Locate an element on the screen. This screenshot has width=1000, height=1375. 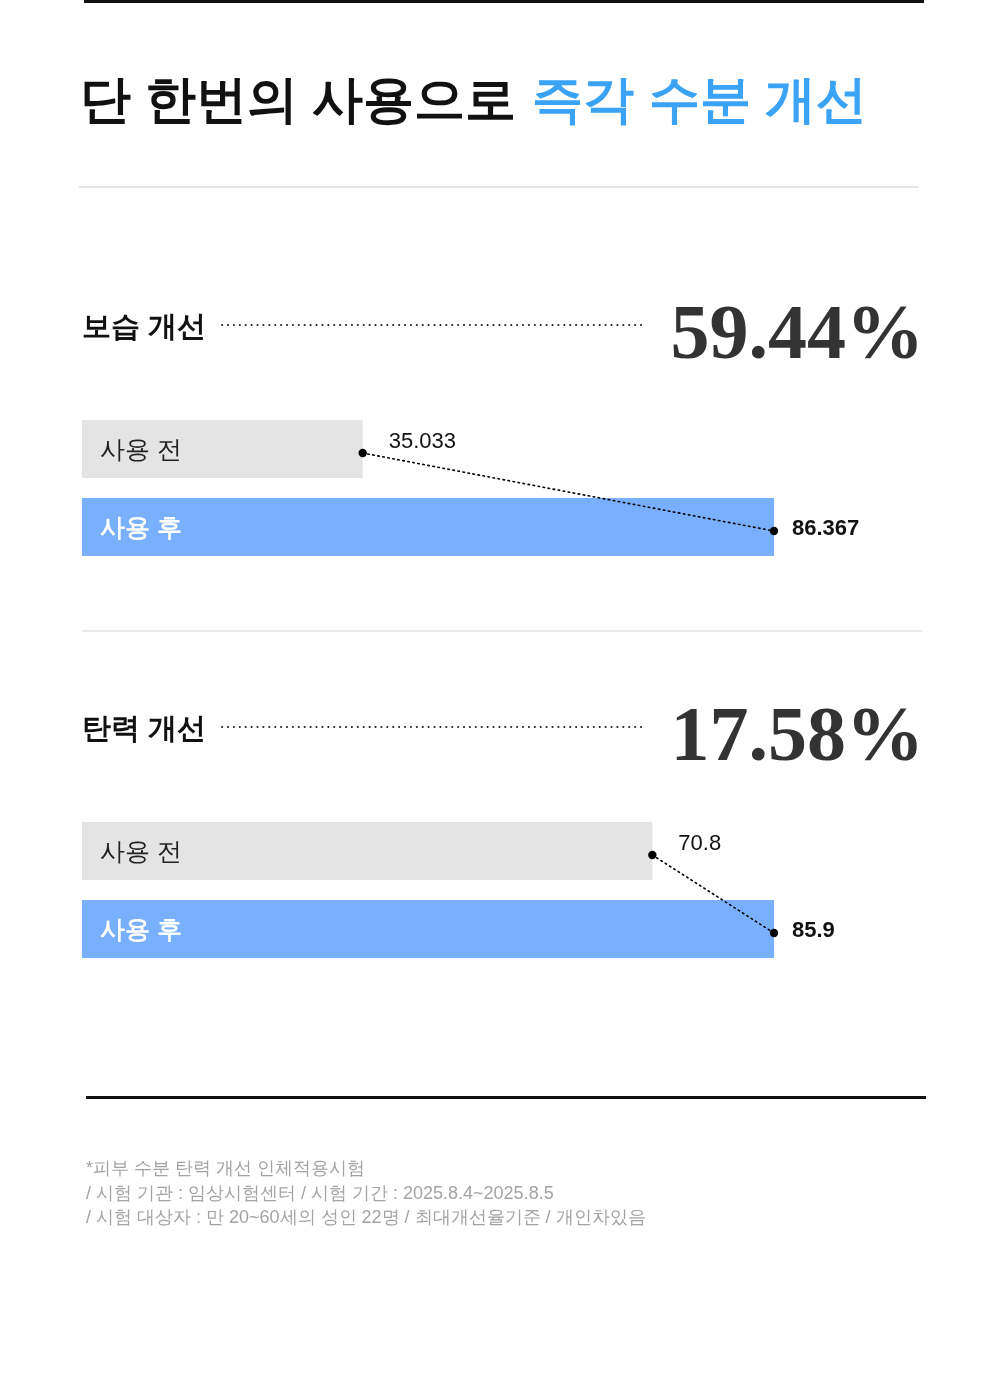
data-label: 86.367 is located at coordinates (826, 527).